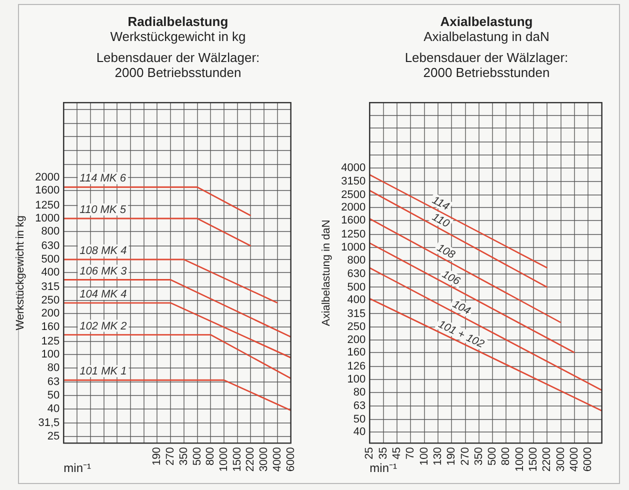  What do you see at coordinates (424, 456) in the screenshot?
I see `x-tick-label: 100` at bounding box center [424, 456].